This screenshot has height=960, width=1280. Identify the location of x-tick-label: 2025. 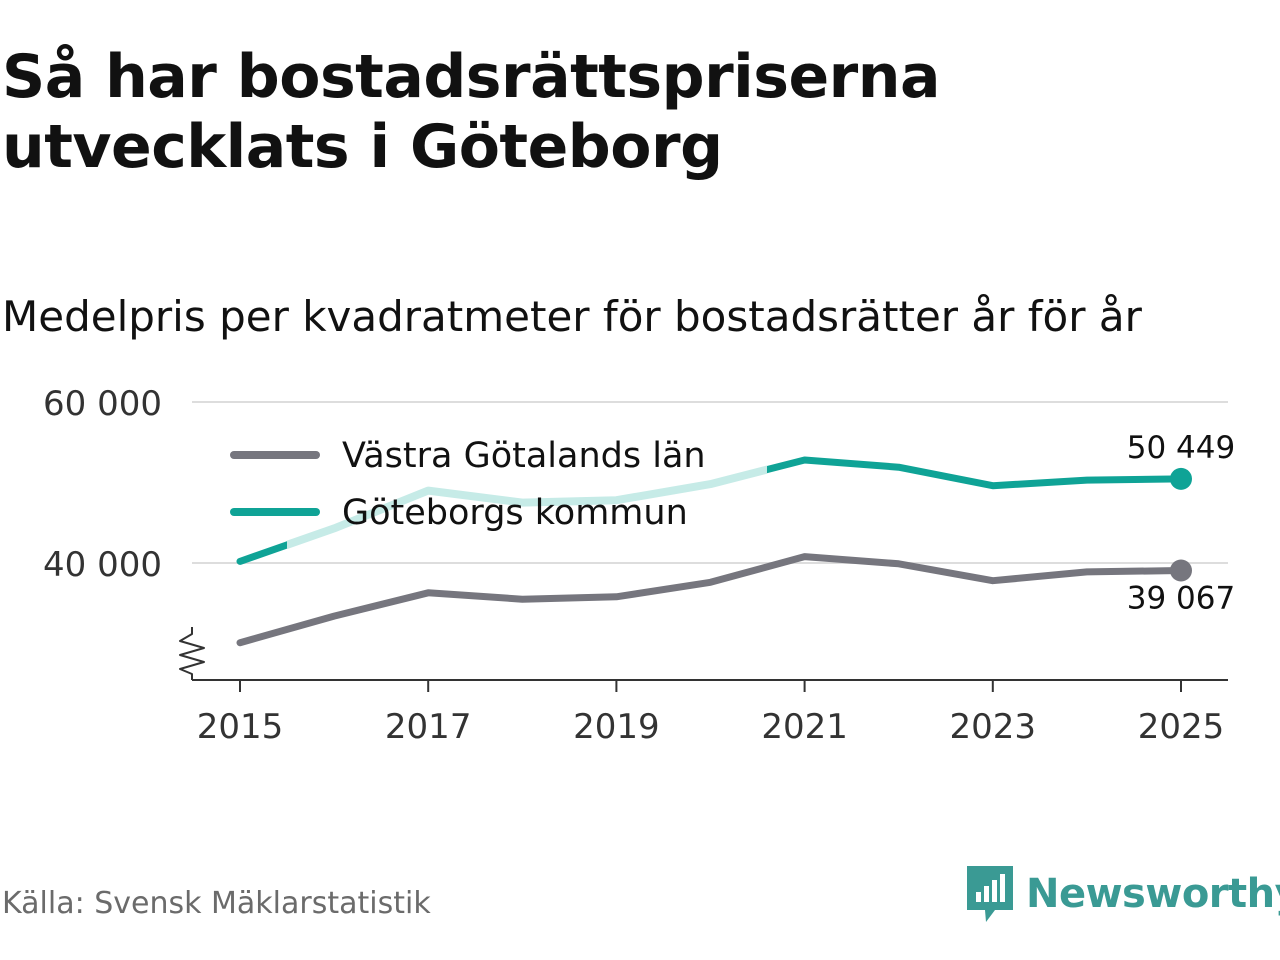
(1181, 727).